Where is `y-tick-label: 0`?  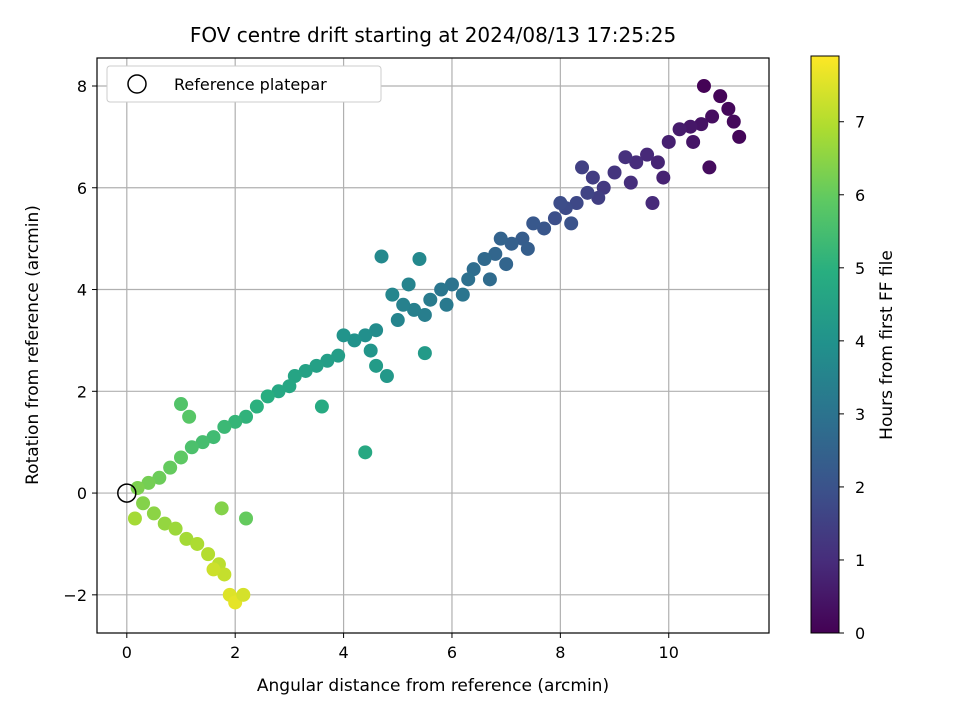
y-tick-label: 0 is located at coordinates (82, 493).